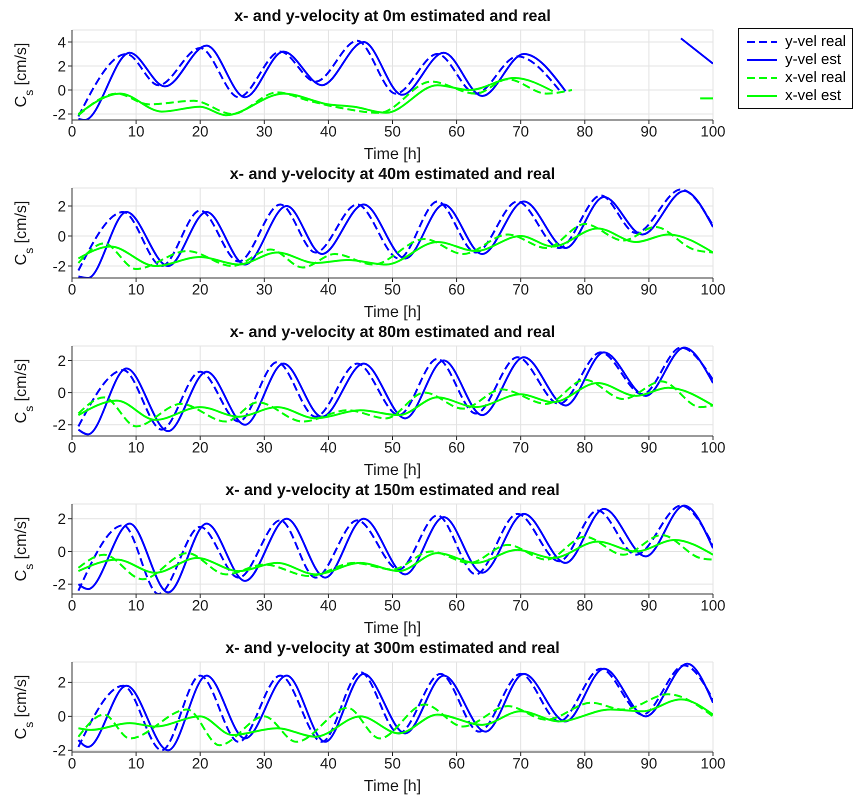  Describe the element at coordinates (813, 95) in the screenshot. I see `legend-label: x-vel est` at that location.